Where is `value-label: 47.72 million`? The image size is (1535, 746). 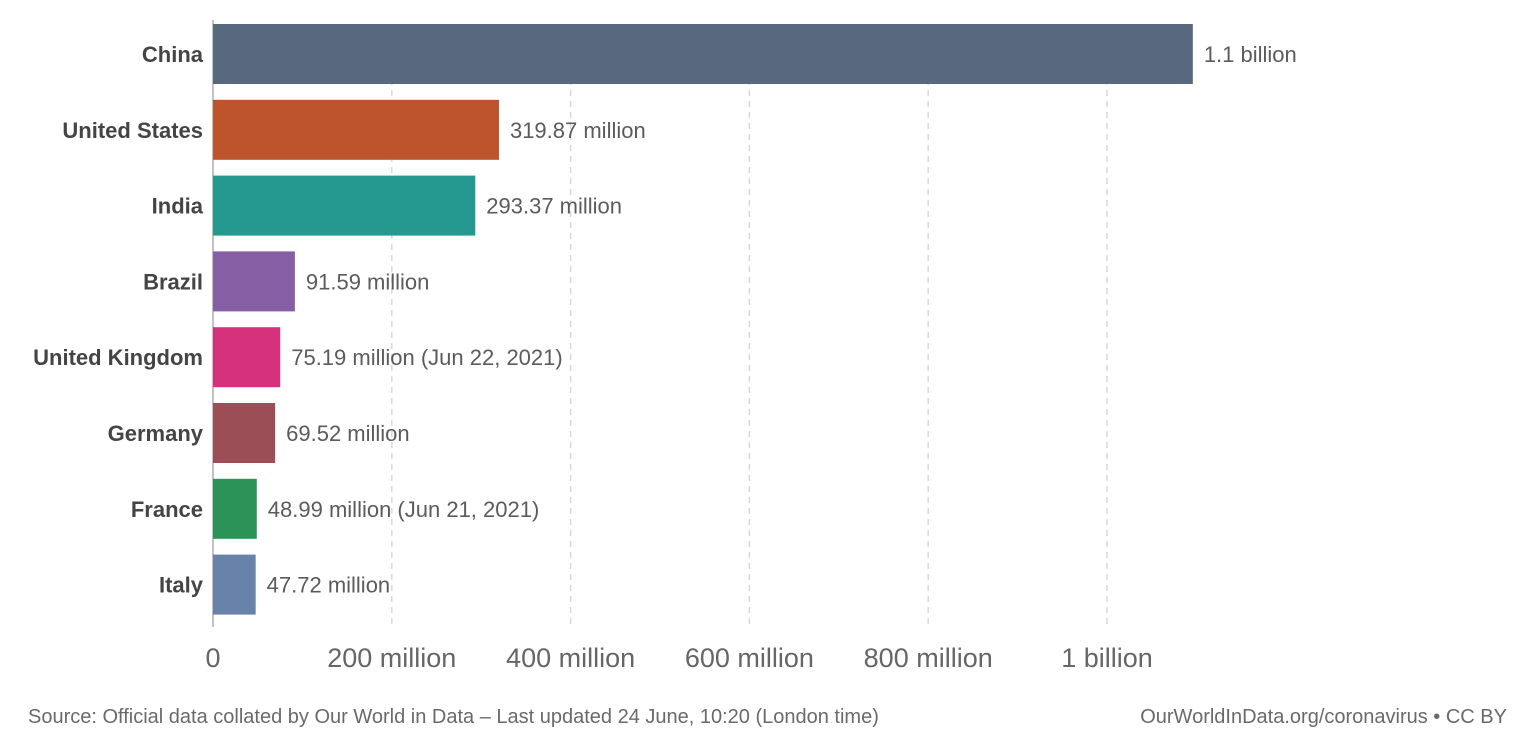 value-label: 47.72 million is located at coordinates (329, 585).